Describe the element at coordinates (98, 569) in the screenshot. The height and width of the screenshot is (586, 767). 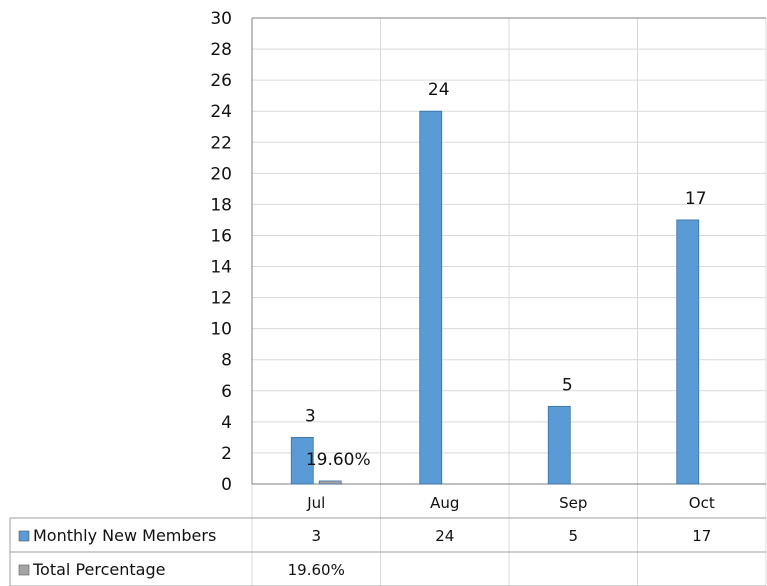
I see `legend-series-name: Total Percentage` at that location.